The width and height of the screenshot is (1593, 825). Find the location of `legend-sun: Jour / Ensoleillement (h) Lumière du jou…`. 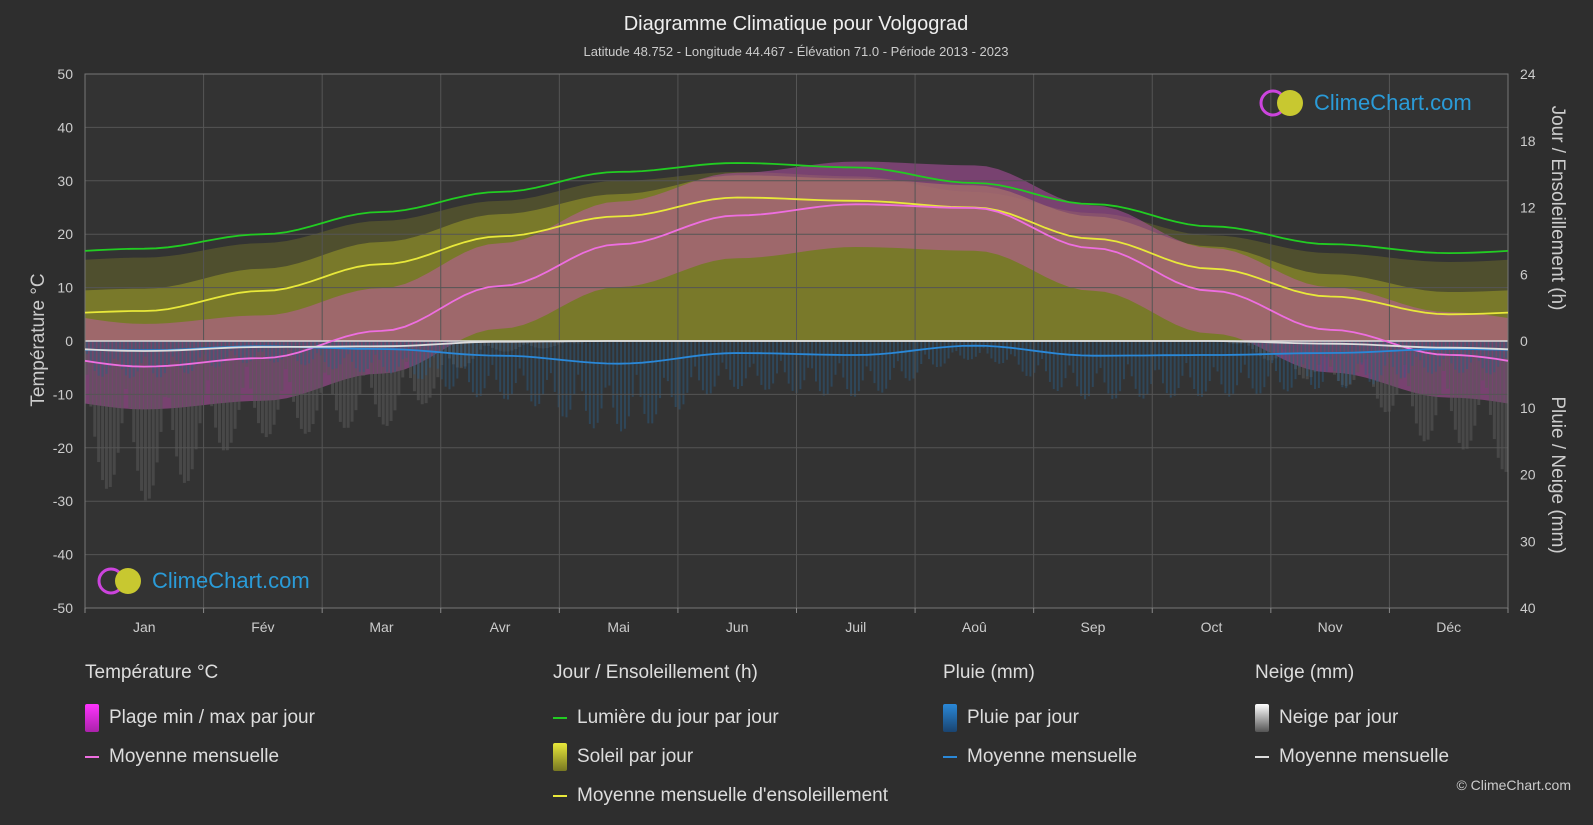

legend-sun: Jour / Ensoleillement (h) Lumière du jou… is located at coordinates (720, 738).